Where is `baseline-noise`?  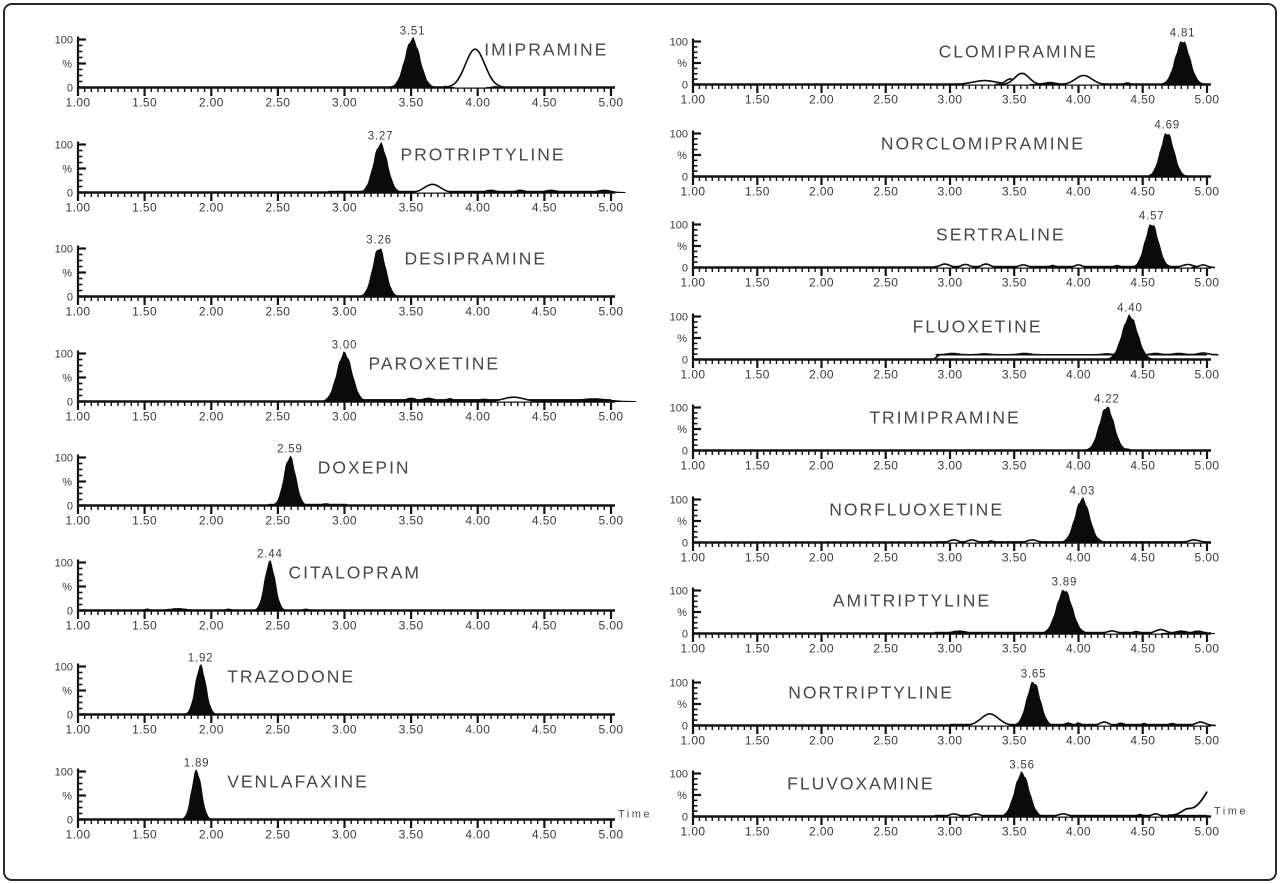 baseline-noise is located at coordinates (1043, 175).